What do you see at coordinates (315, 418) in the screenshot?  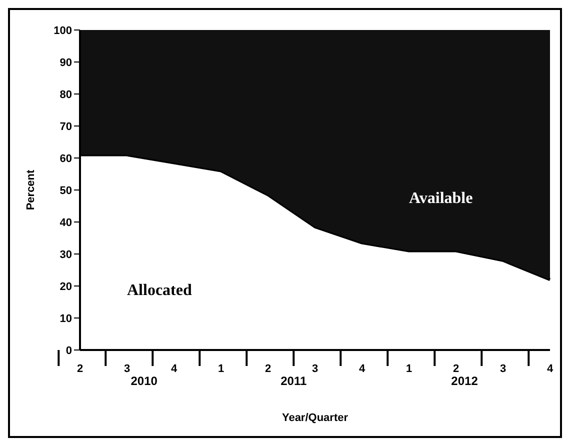 I see `x-axis-title: Year/Quarter` at bounding box center [315, 418].